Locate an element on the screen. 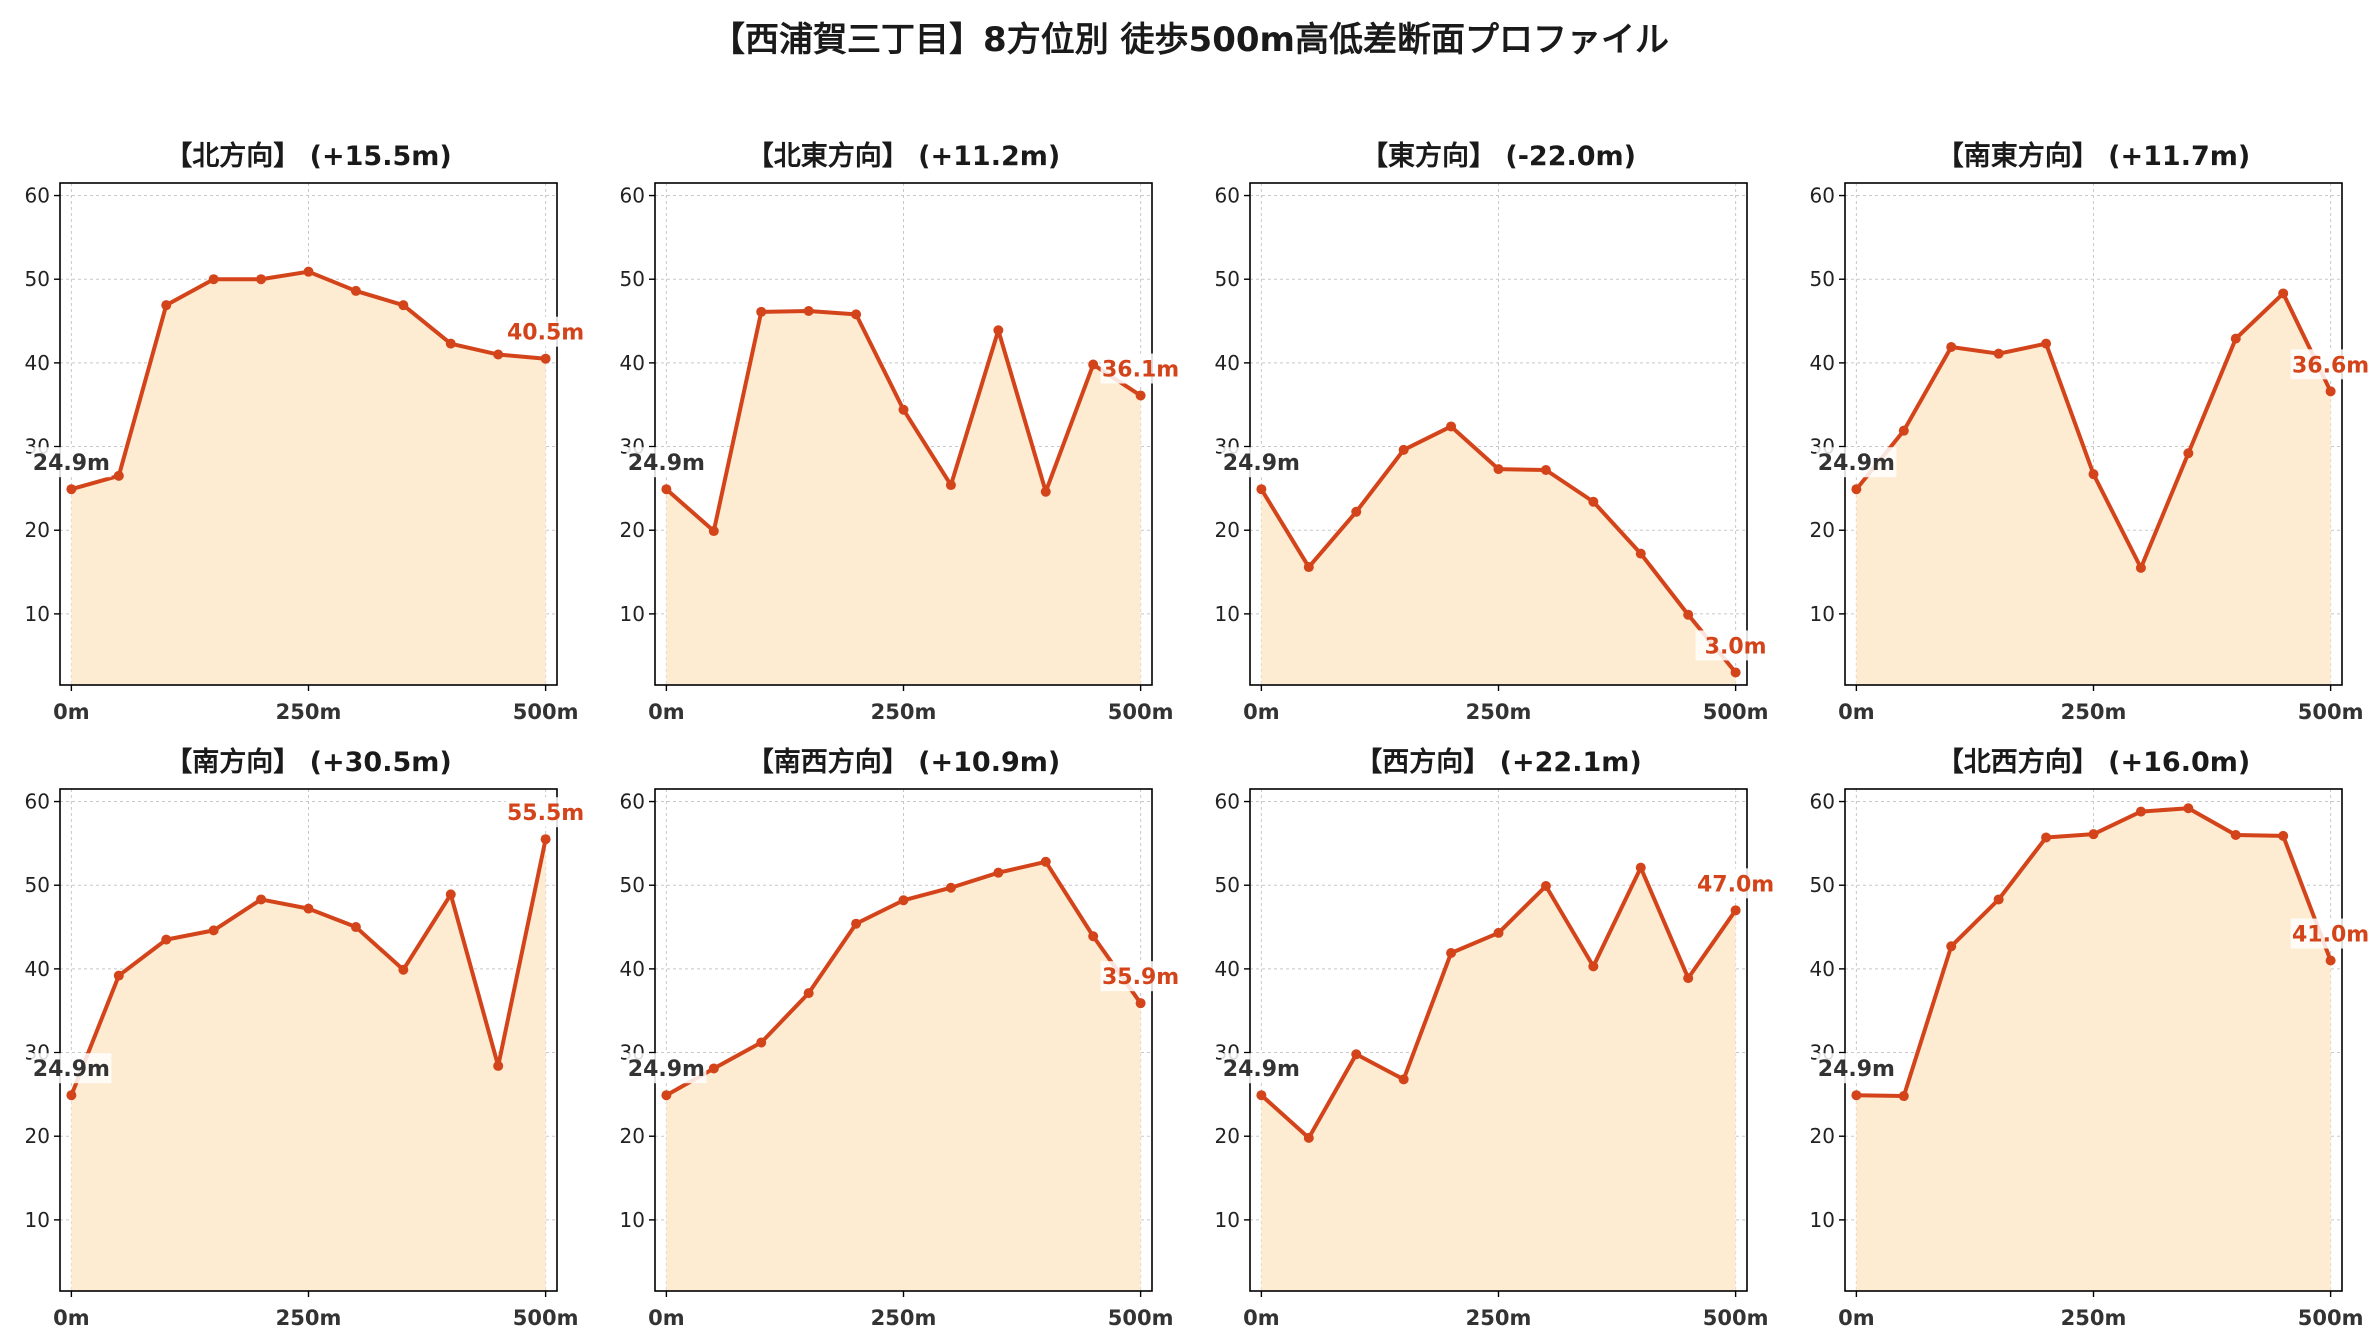 This screenshot has height=1340, width=2380. end-label-box is located at coordinates (1140, 368).